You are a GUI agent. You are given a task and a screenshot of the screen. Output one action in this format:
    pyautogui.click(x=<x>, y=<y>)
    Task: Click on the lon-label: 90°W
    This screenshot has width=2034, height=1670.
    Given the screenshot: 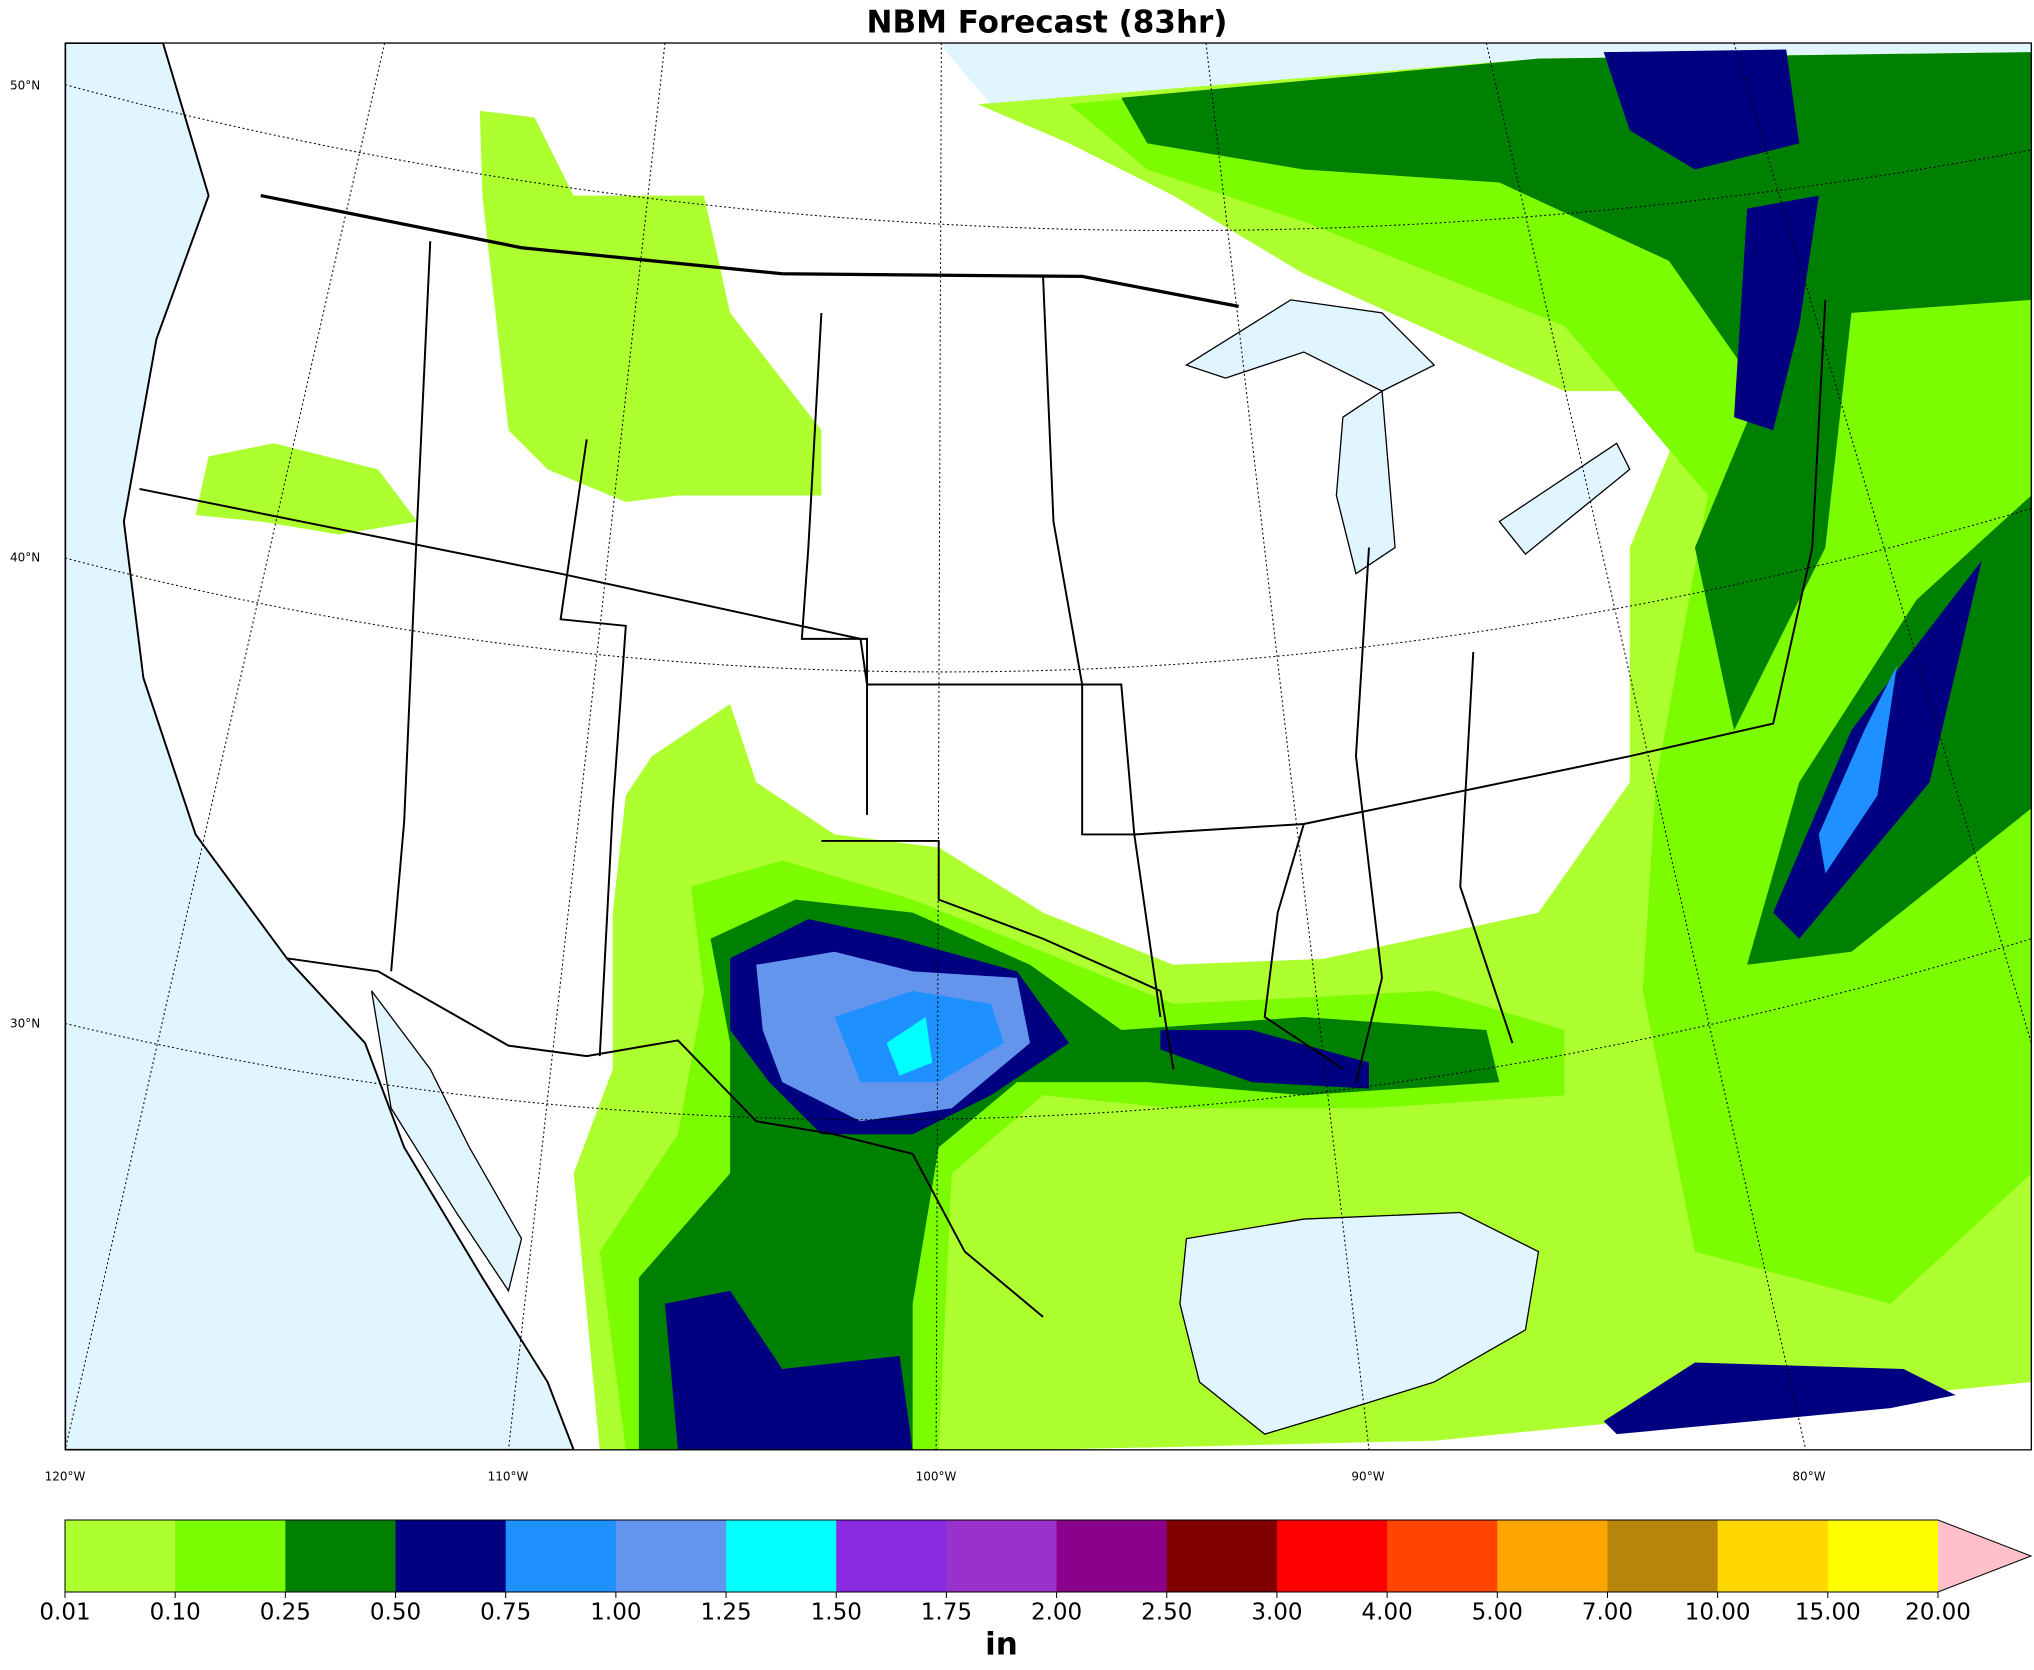 What is the action you would take?
    pyautogui.click(x=1367, y=1477)
    